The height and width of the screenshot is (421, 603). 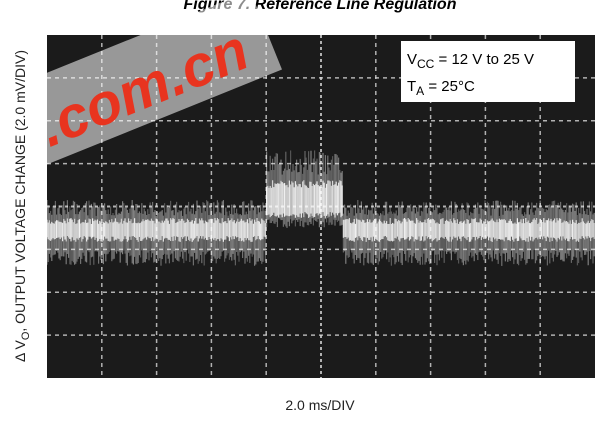 I want to click on annotation-line: TA = 25°C, so click(x=441, y=88).